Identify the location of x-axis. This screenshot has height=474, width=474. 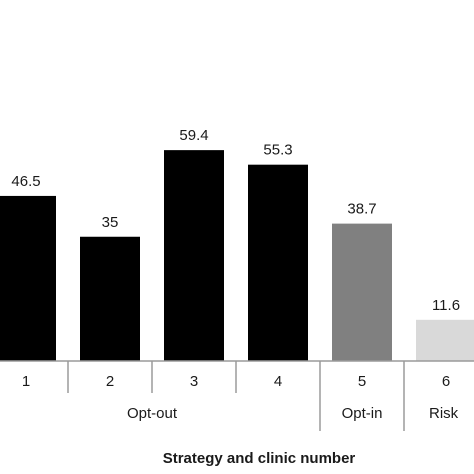
(237, 395).